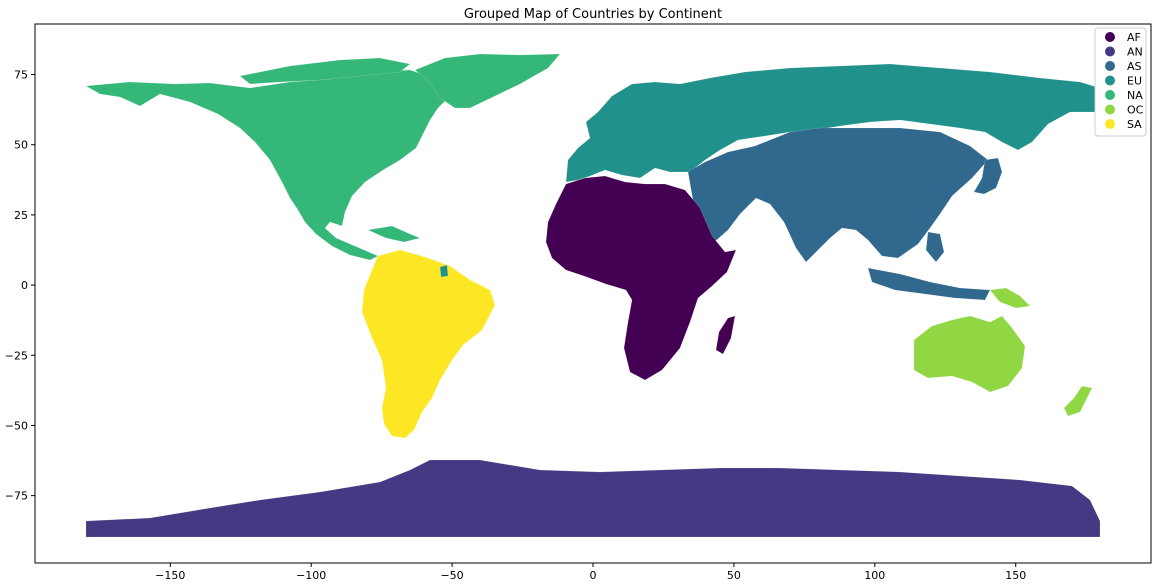  I want to click on x-axis: −150 −100 −50 0 50 100 150, so click(590, 572).